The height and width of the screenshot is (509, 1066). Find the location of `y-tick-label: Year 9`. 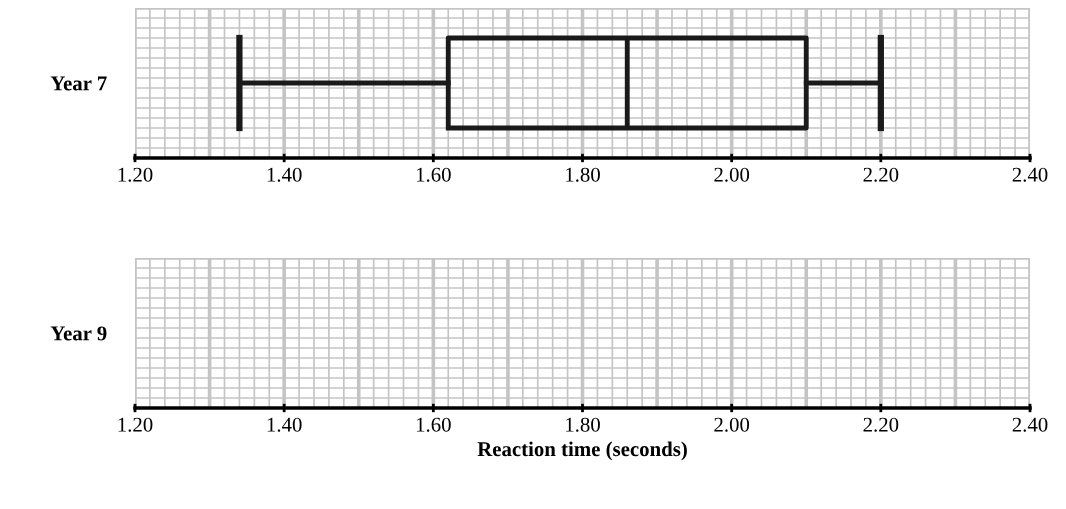

y-tick-label: Year 9 is located at coordinates (78, 333).